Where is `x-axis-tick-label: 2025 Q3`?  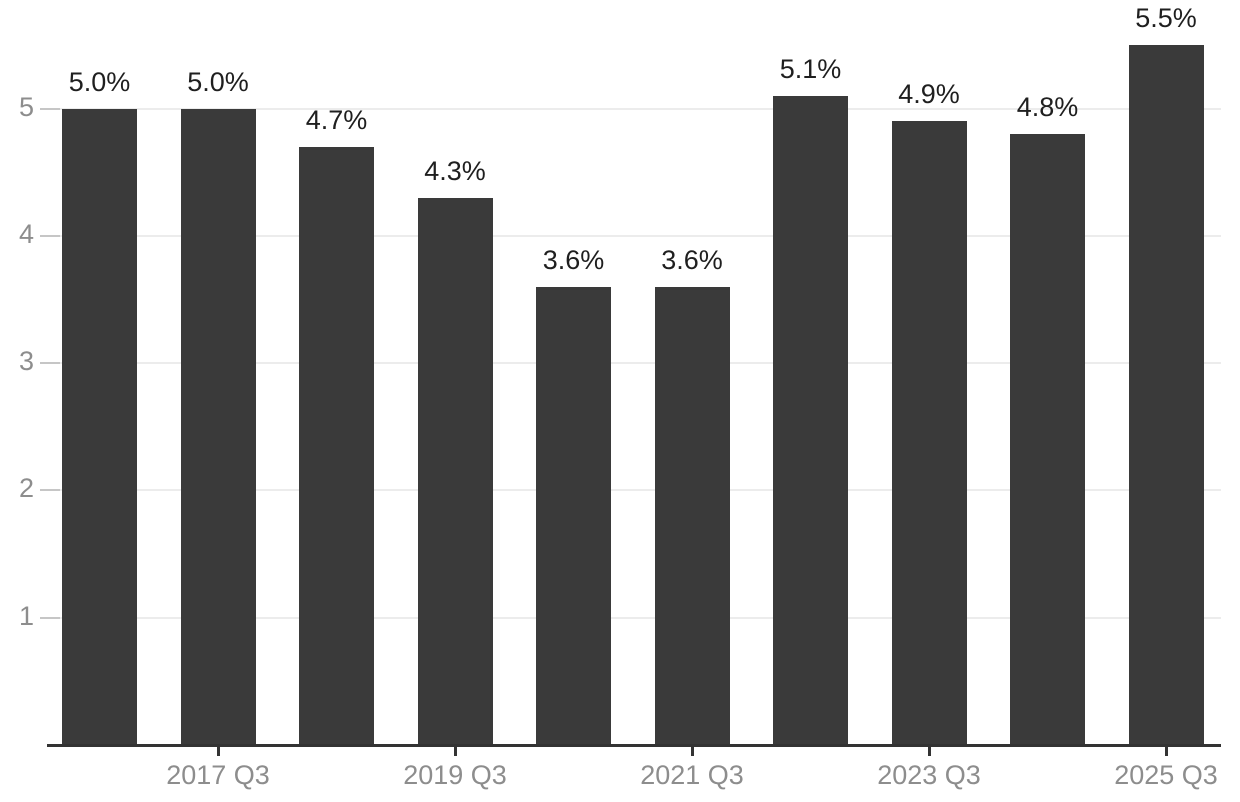 x-axis-tick-label: 2025 Q3 is located at coordinates (1166, 775).